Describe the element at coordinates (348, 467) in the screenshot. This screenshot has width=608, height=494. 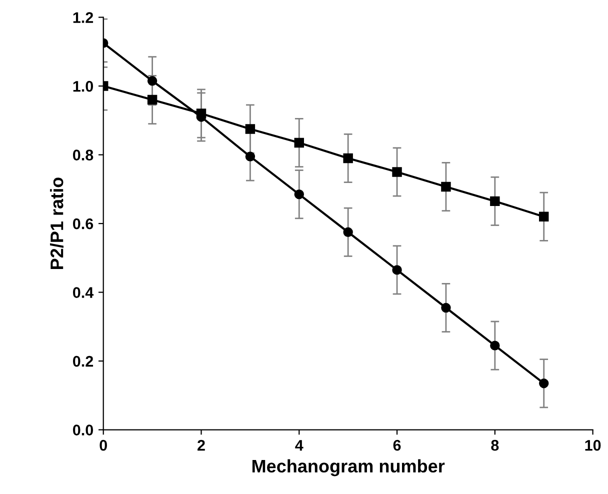
I see `x-axis-title: Mechanogram number` at that location.